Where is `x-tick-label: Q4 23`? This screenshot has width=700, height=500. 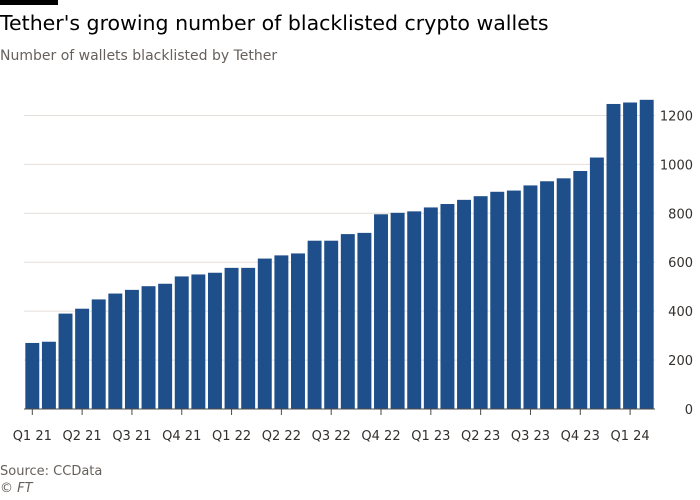 x-tick-label: Q4 23 is located at coordinates (580, 436).